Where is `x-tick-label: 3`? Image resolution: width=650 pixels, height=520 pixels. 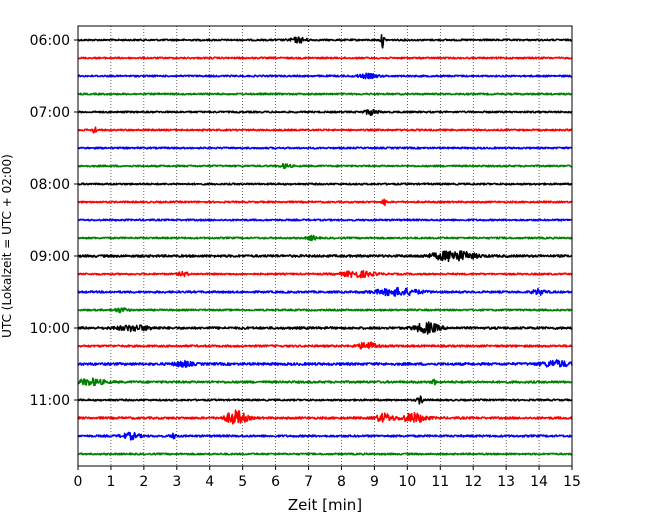 x-tick-label: 3 is located at coordinates (176, 482).